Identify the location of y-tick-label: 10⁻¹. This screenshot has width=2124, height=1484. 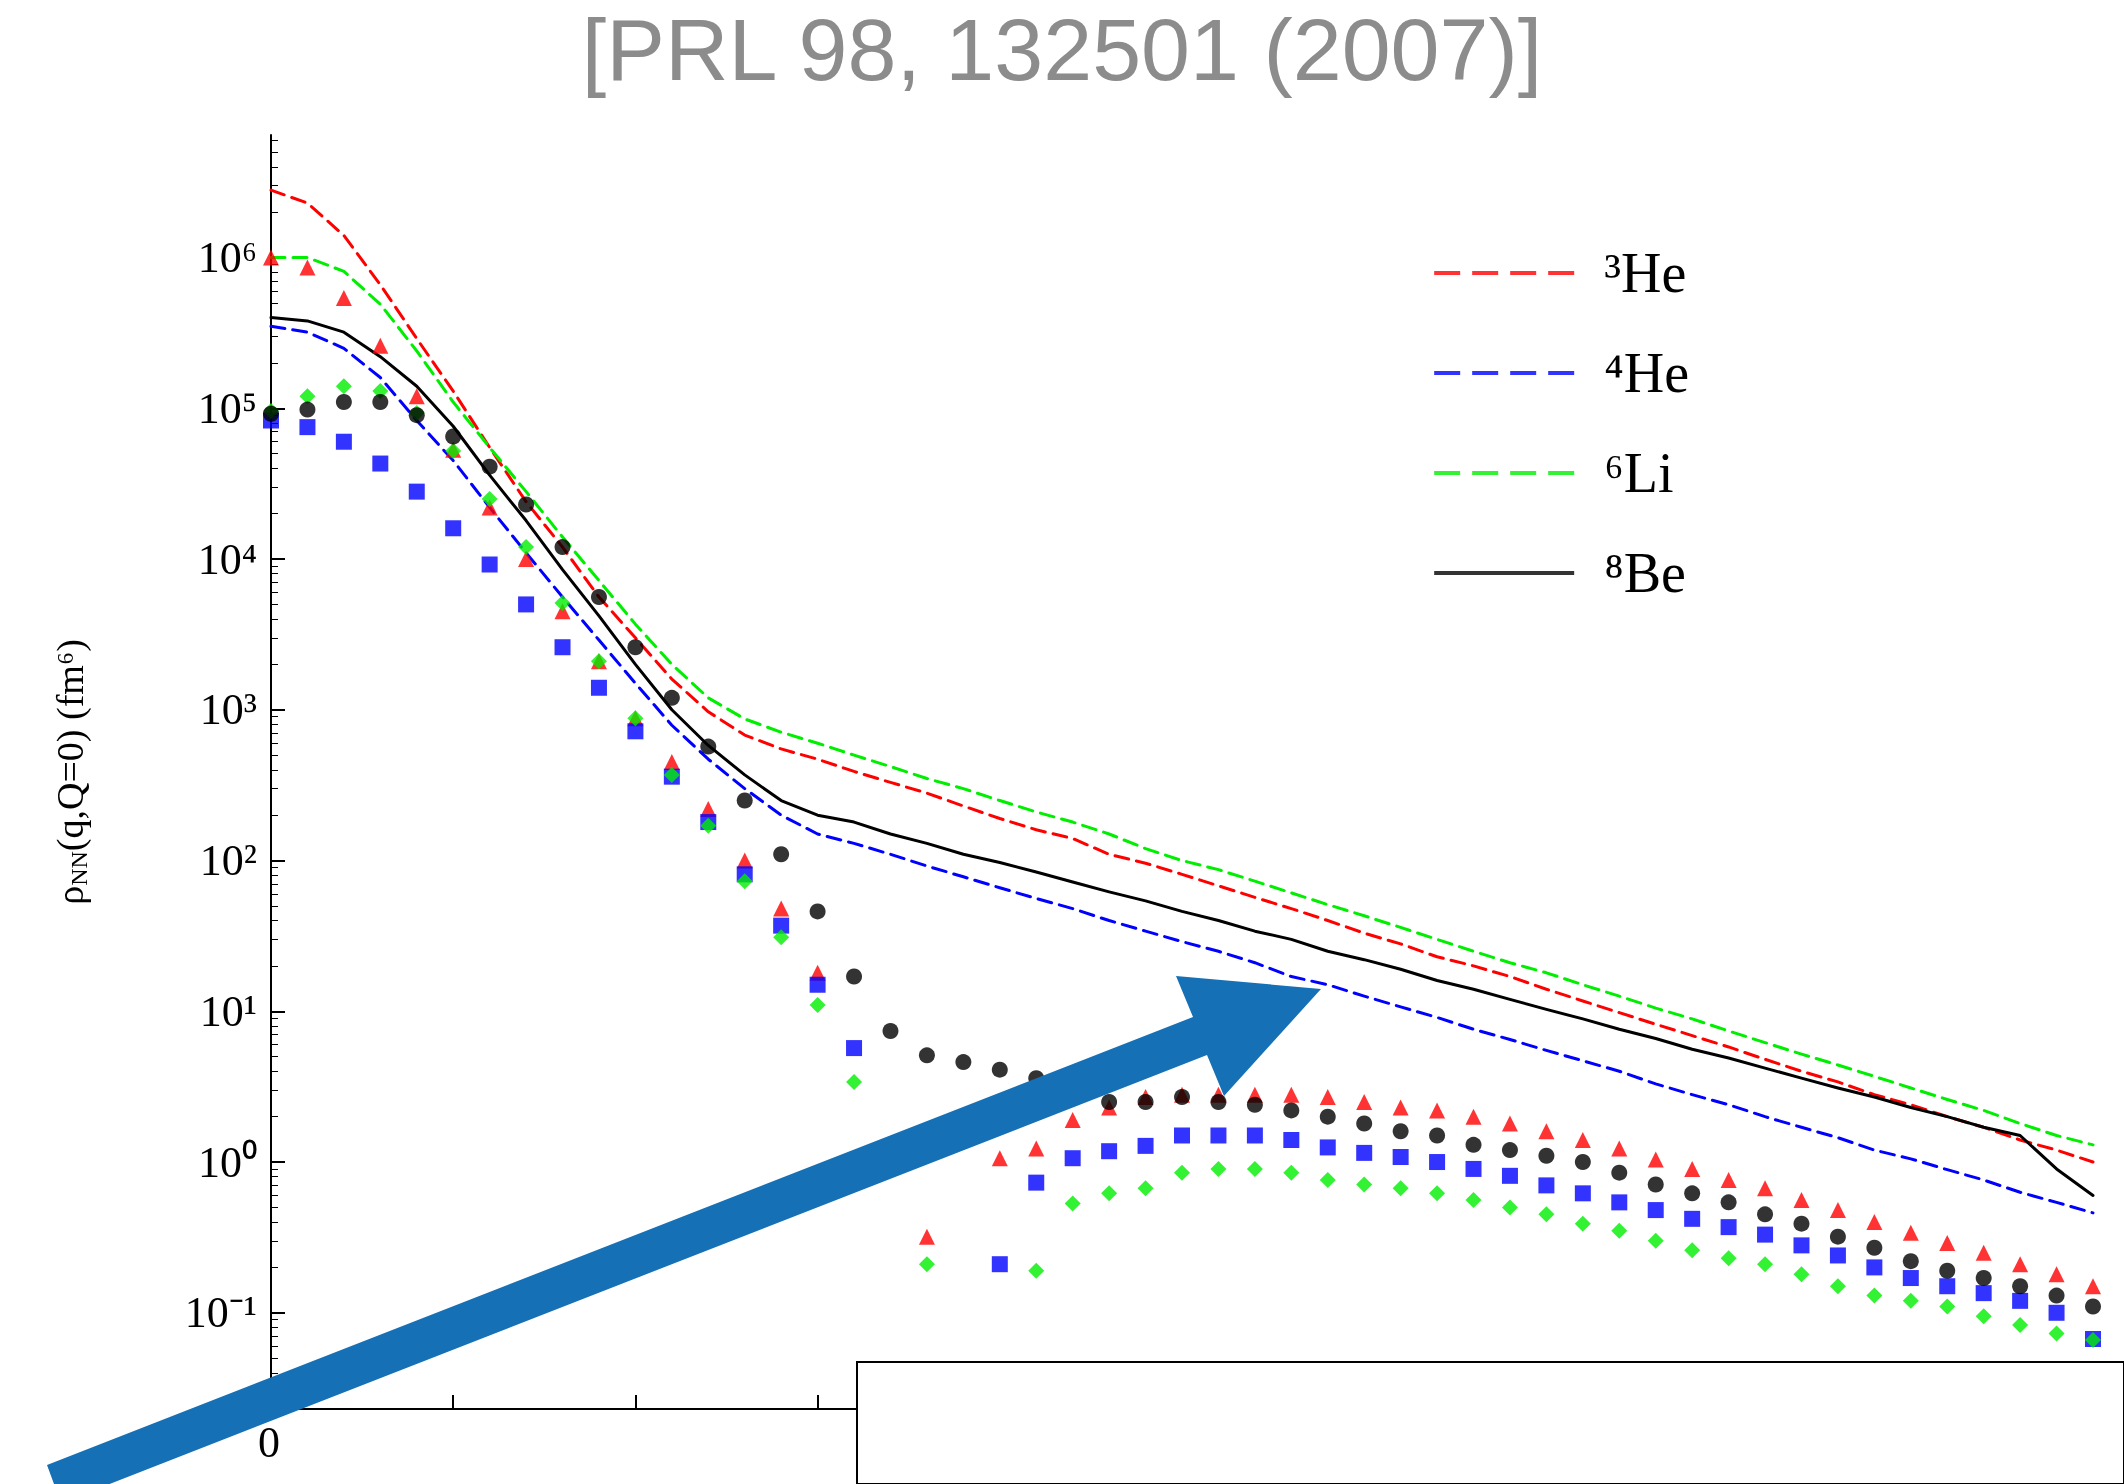
(220, 1313).